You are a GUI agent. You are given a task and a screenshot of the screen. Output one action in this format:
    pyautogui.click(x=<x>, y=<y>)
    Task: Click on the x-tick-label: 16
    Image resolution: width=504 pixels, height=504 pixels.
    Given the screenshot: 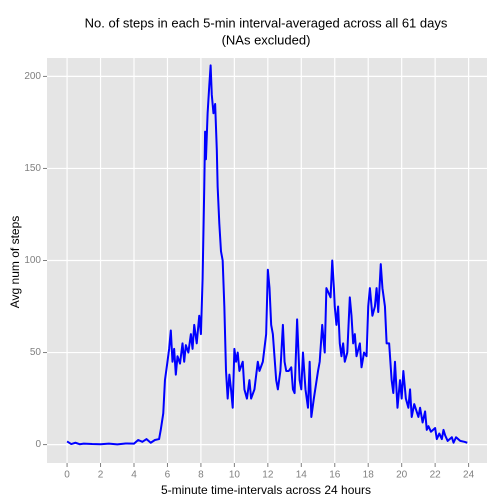 What is the action you would take?
    pyautogui.click(x=335, y=475)
    